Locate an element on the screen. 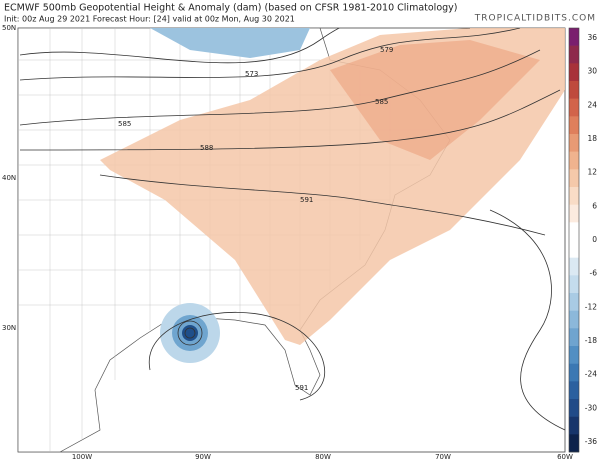 This screenshot has width=600, height=461. colorbar-label: 18 is located at coordinates (592, 138).